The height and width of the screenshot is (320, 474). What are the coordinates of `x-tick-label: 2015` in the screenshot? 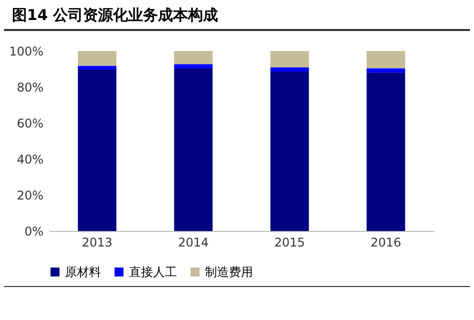 It's located at (289, 243).